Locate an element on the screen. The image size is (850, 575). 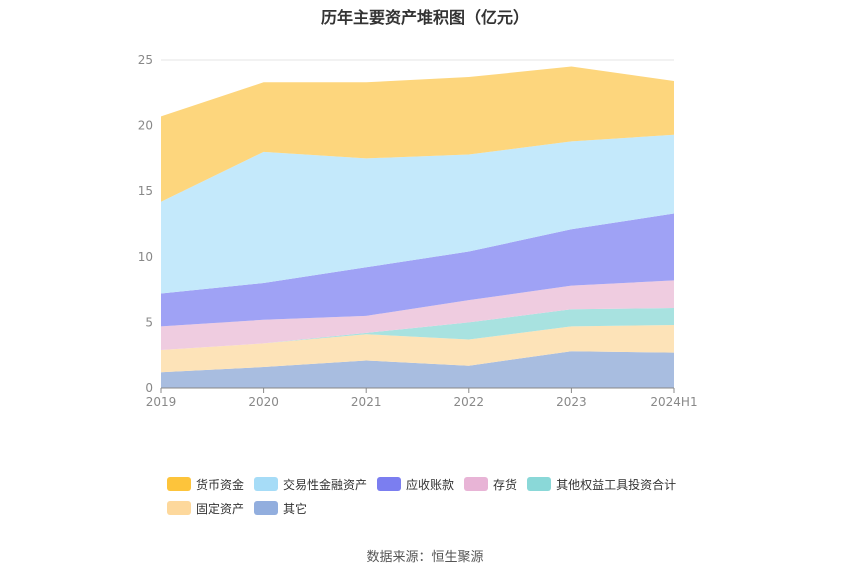
y-tick-label: 20 is located at coordinates (145, 126).